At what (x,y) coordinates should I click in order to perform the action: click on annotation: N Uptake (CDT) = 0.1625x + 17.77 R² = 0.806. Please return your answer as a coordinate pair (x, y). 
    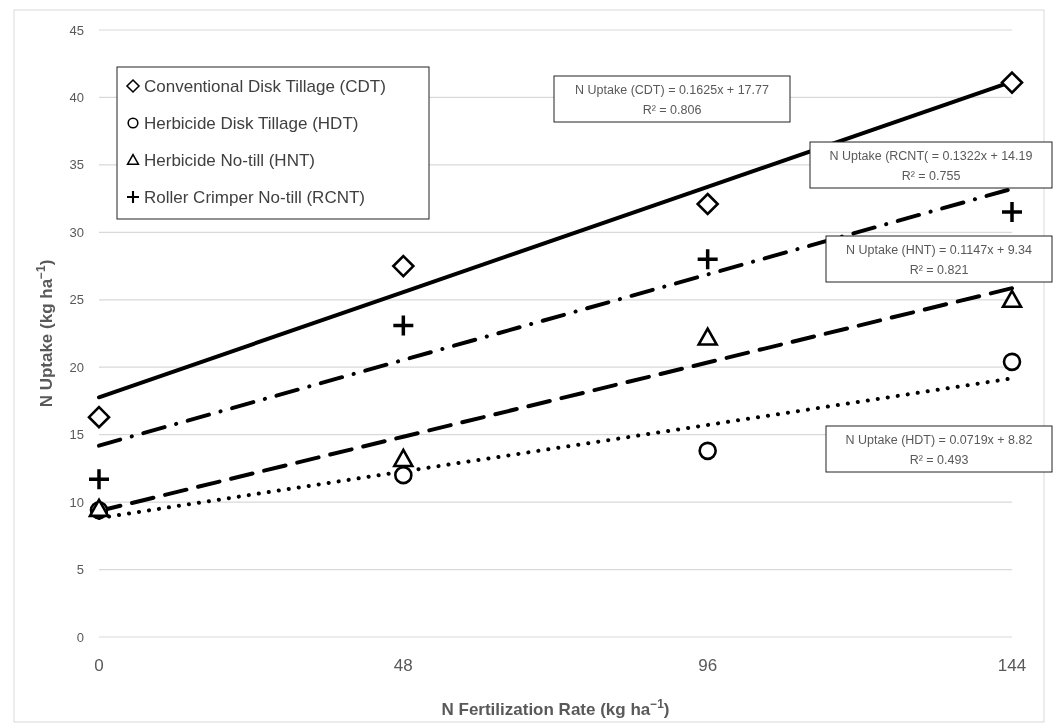
    Looking at the image, I should click on (672, 100).